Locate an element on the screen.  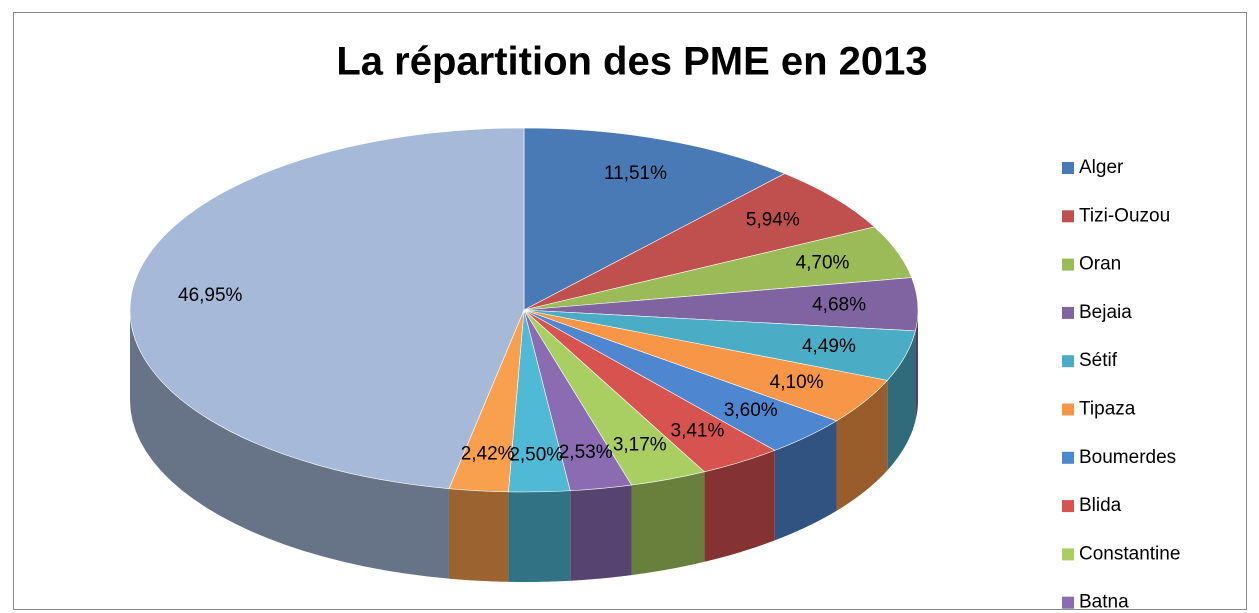
chart-title: La répartition des PME en 2013 is located at coordinates (631, 62).